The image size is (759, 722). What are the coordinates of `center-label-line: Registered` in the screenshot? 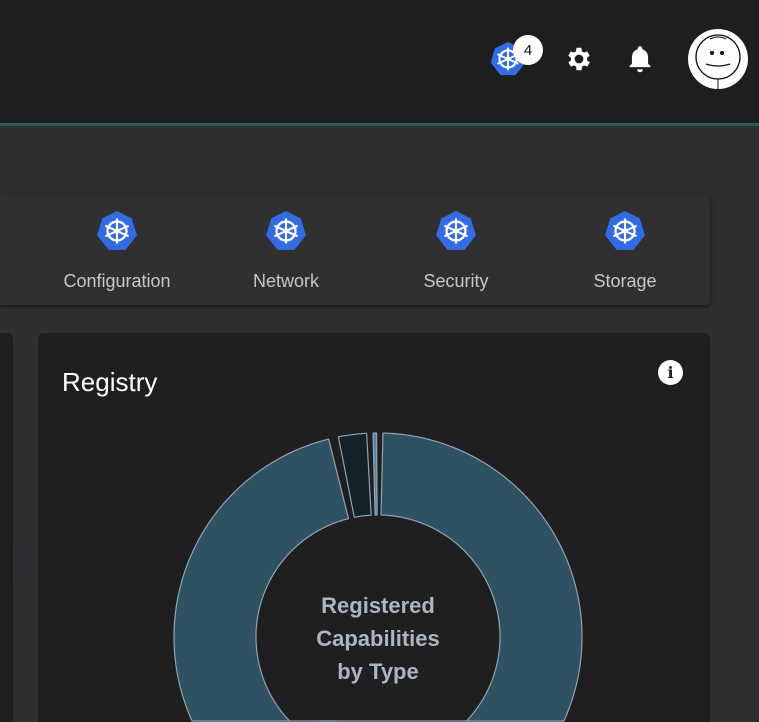 It's located at (378, 605).